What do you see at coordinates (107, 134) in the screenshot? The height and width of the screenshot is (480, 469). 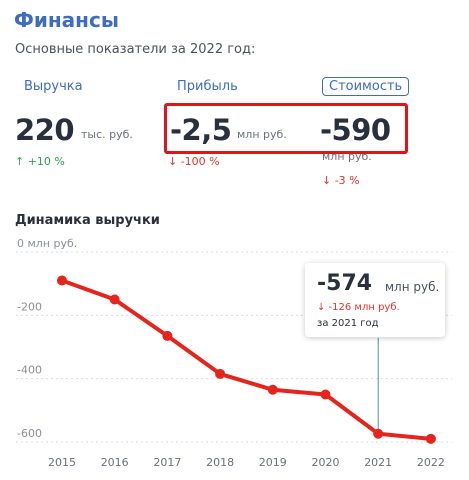 I see `revenue-unit: тыс. руб.` at bounding box center [107, 134].